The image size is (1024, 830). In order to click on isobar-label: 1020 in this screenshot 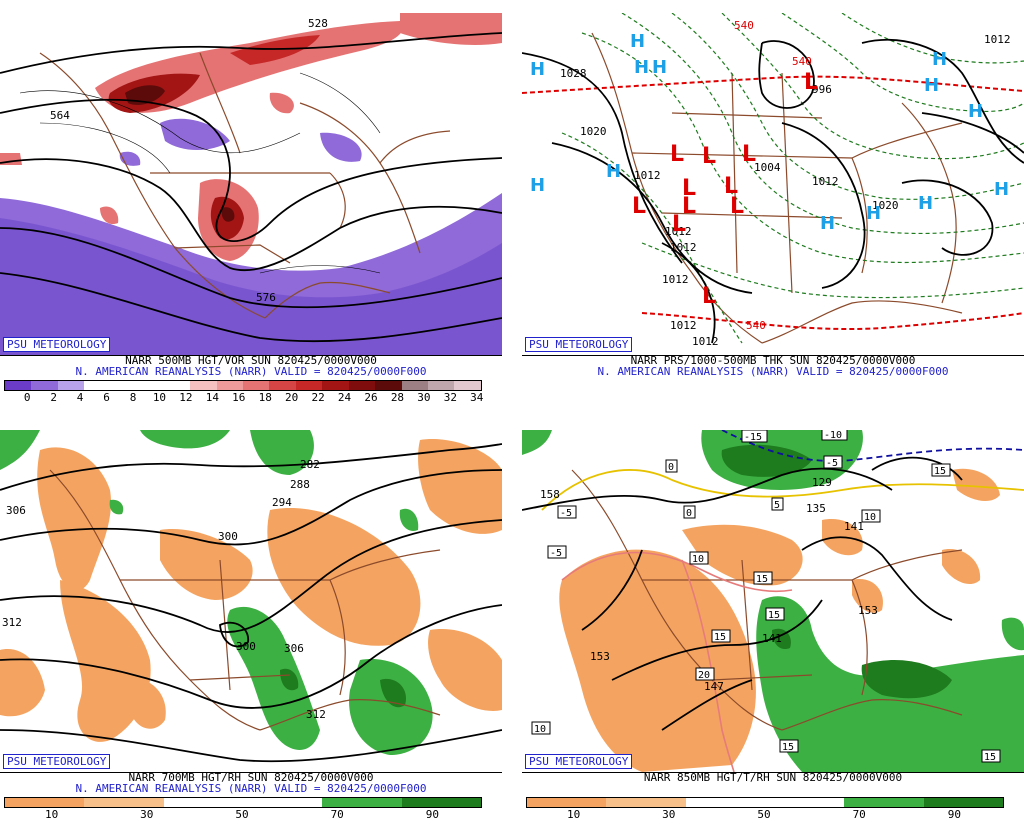, I will do `click(593, 131)`.